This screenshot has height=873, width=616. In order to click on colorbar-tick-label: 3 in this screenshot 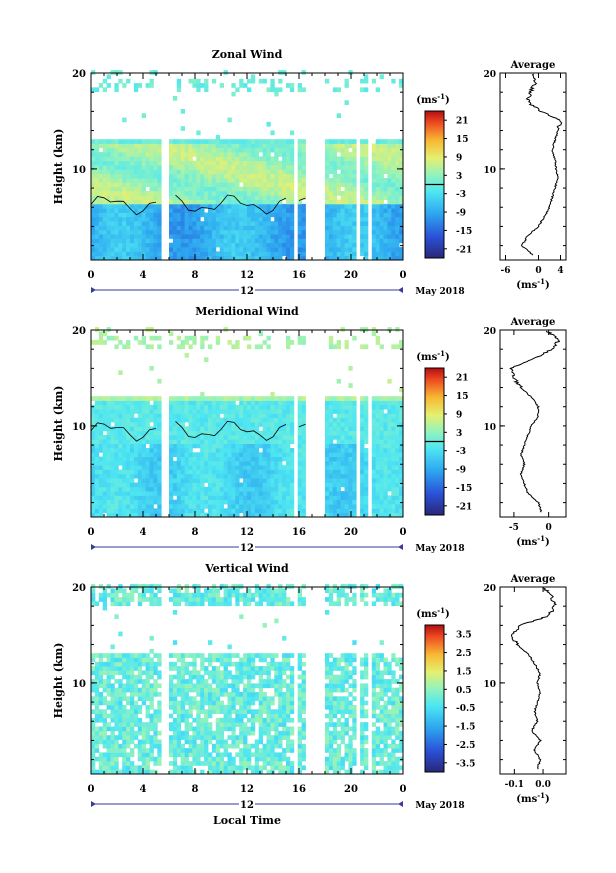, I will do `click(459, 434)`.